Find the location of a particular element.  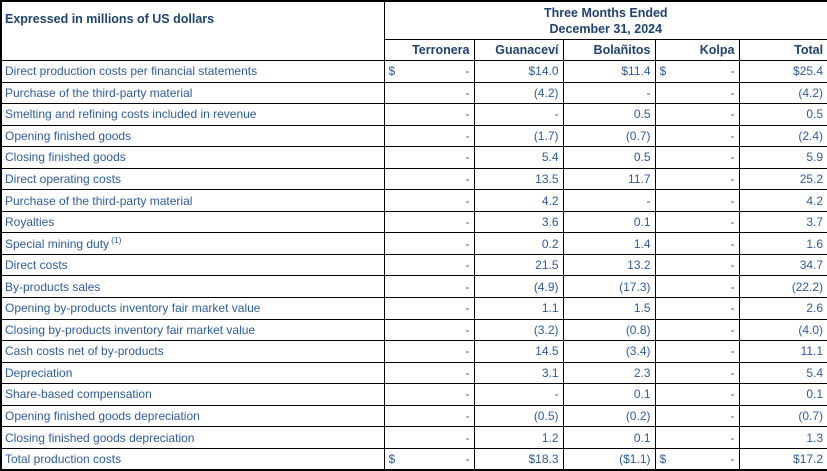

cell-value: 2.3 is located at coordinates (642, 373).